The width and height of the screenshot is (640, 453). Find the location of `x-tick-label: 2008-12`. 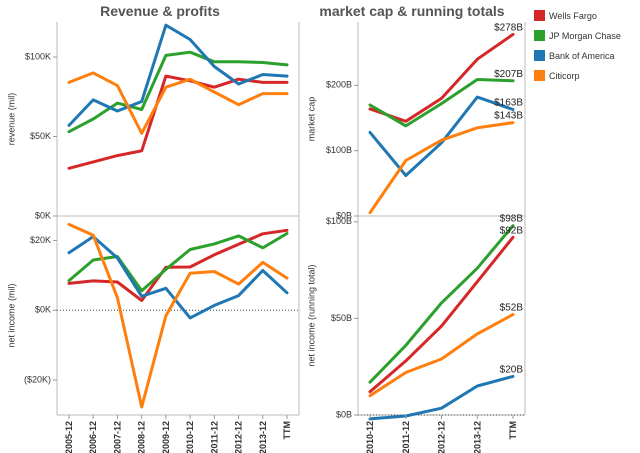

x-tick-label: 2008-12 is located at coordinates (142, 437).